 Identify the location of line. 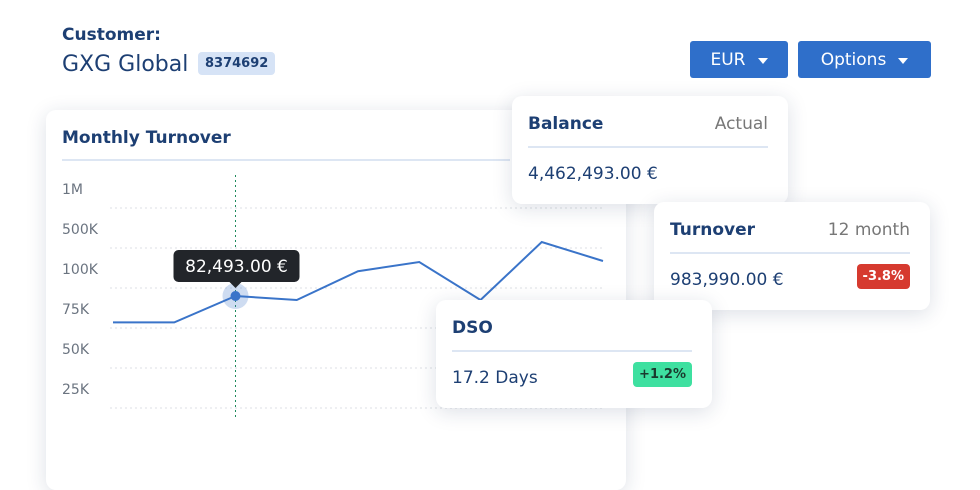
(358, 282).